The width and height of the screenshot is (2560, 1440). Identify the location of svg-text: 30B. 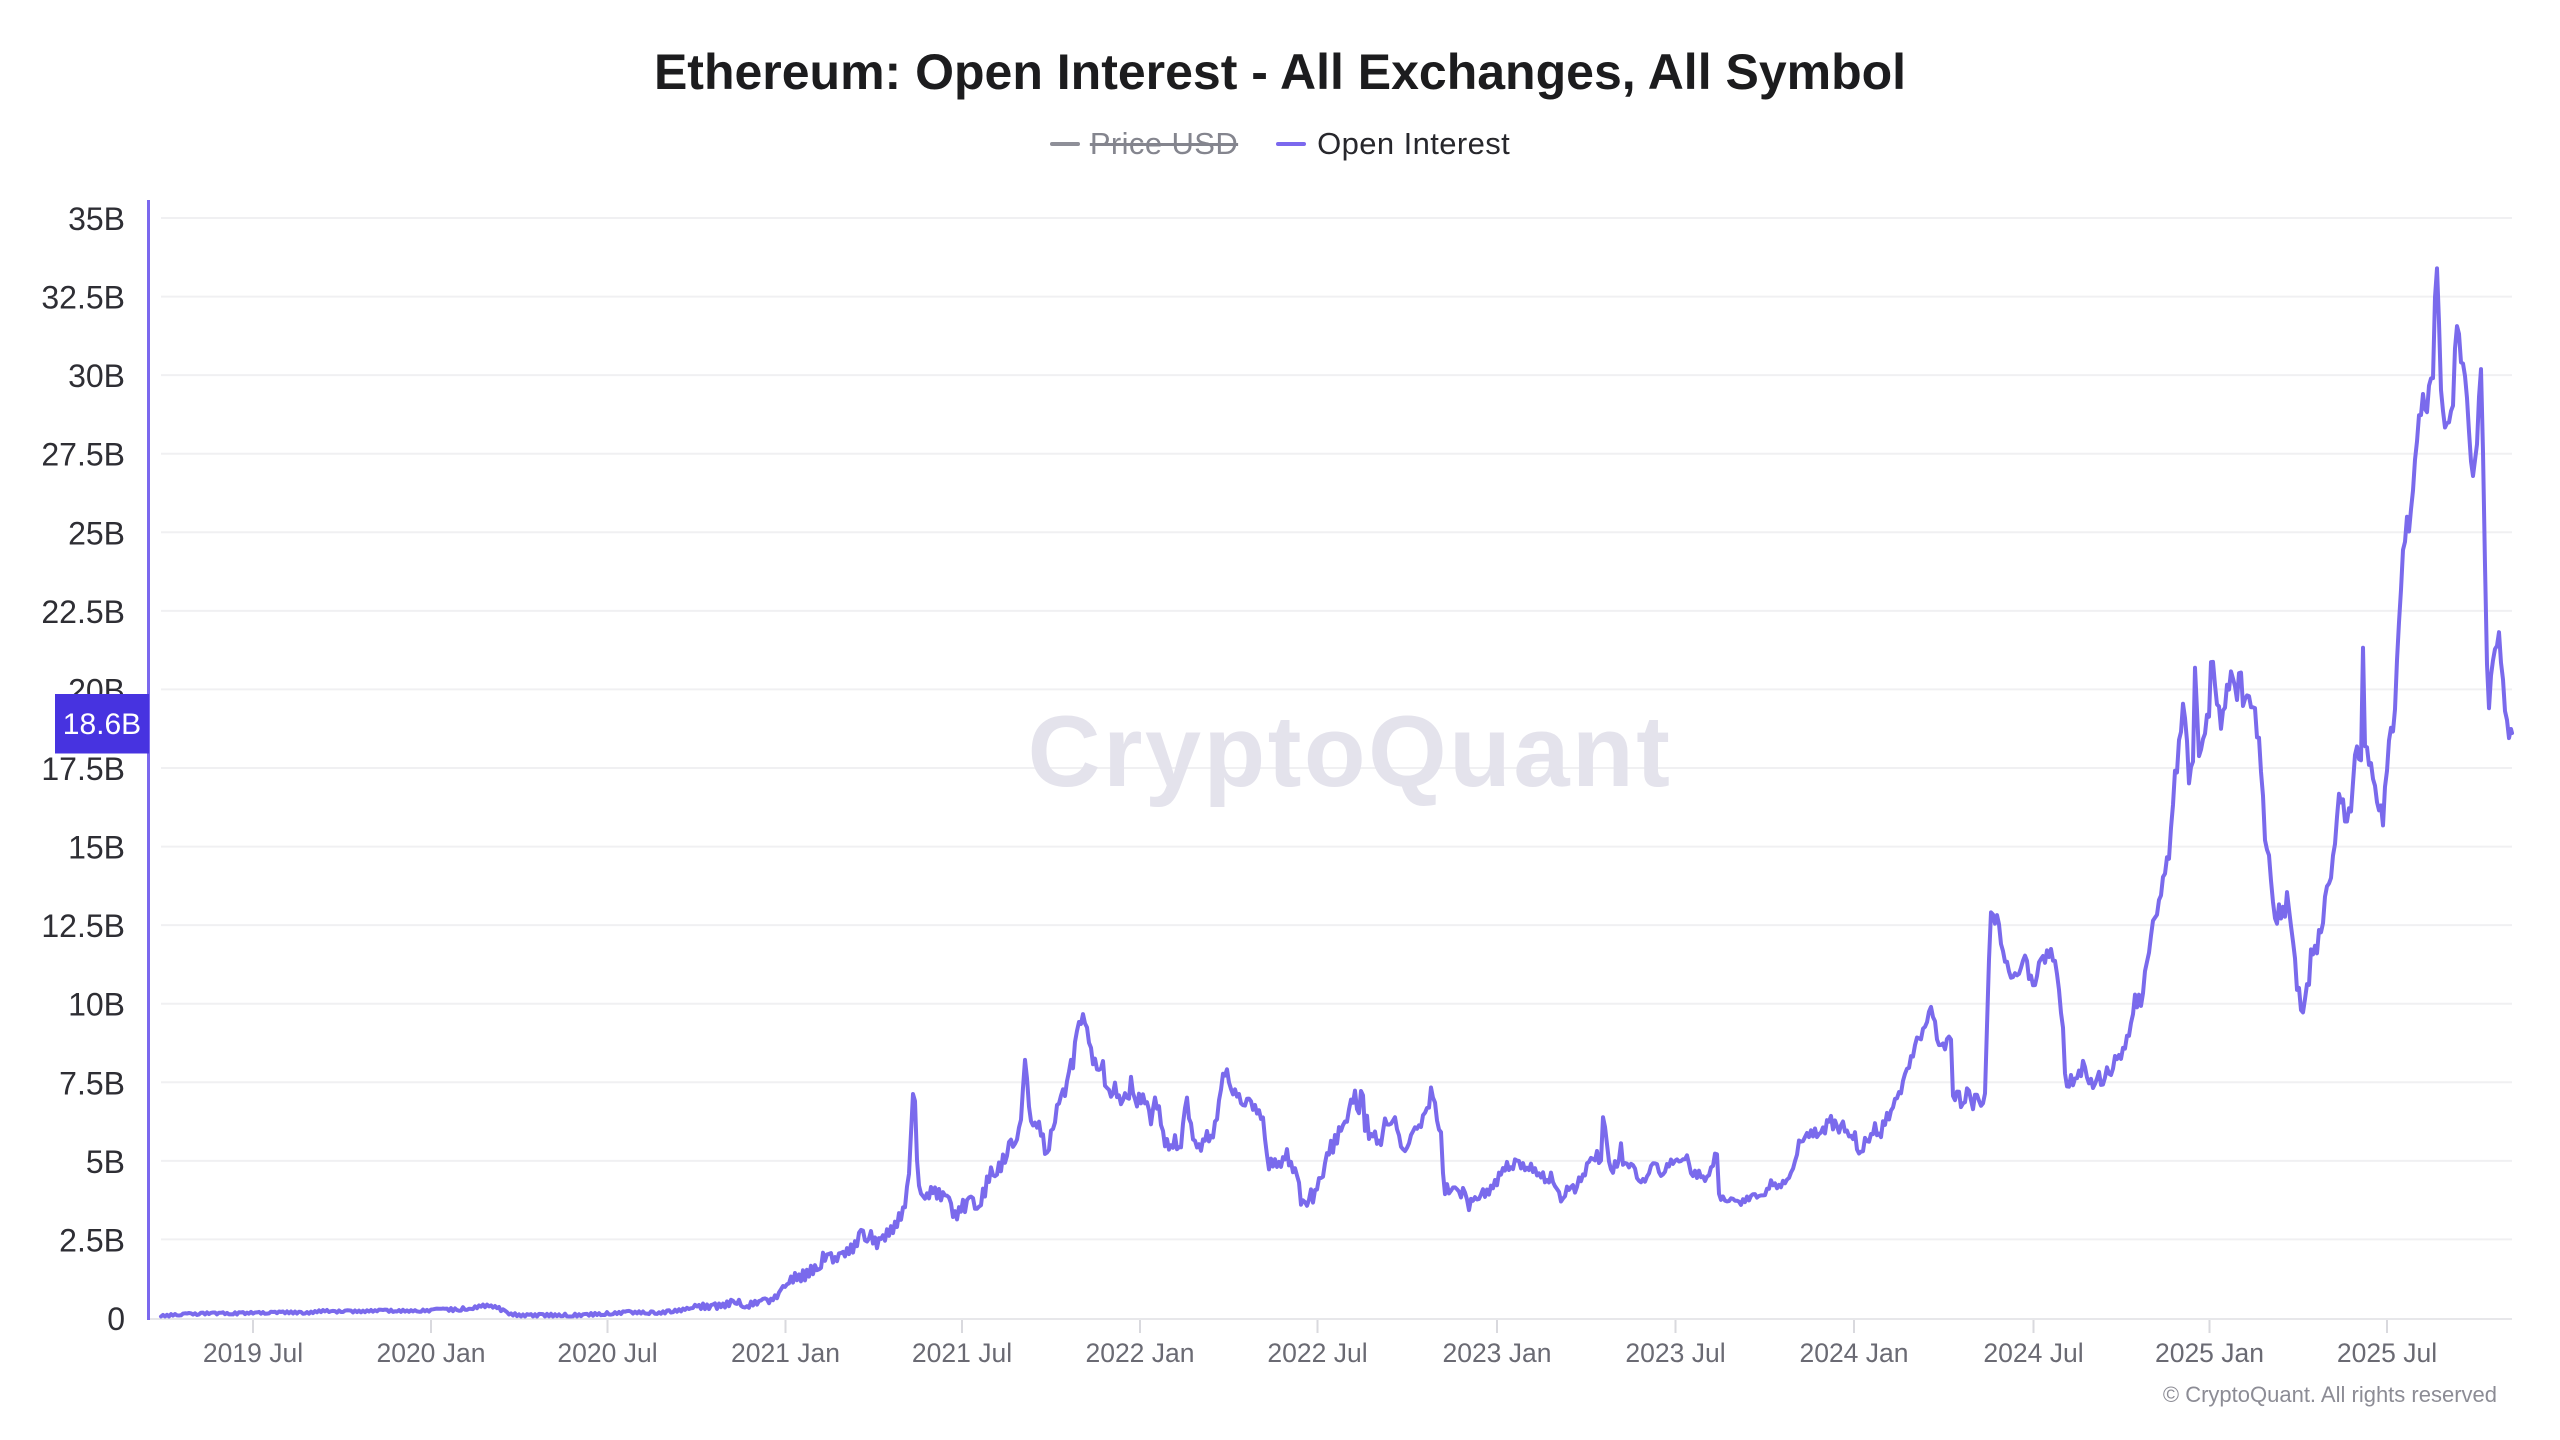
(96, 376).